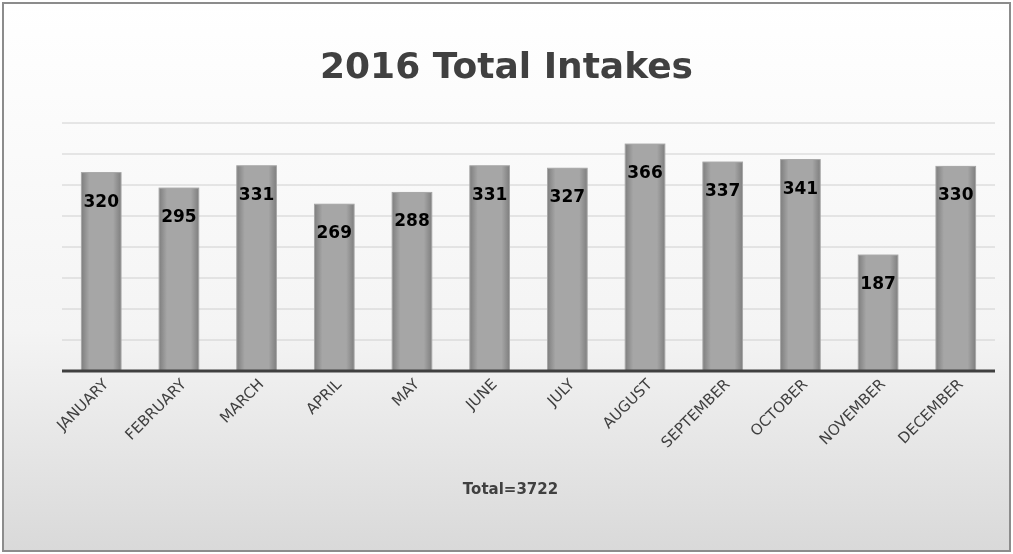  I want to click on data-label: 366, so click(645, 172).